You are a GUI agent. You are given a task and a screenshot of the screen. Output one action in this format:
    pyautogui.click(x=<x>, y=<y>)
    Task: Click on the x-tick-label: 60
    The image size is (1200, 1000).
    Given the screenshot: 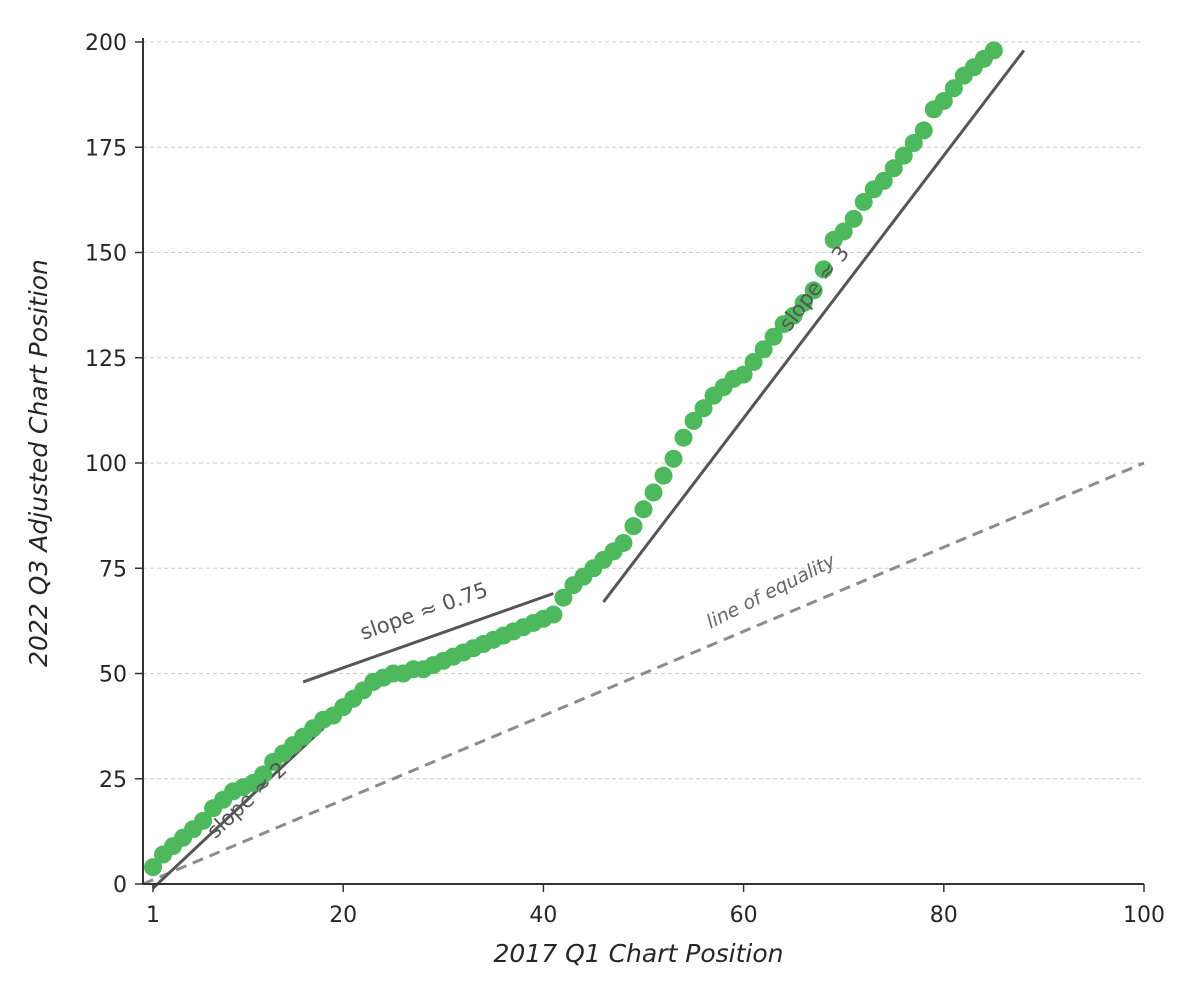 What is the action you would take?
    pyautogui.click(x=744, y=915)
    